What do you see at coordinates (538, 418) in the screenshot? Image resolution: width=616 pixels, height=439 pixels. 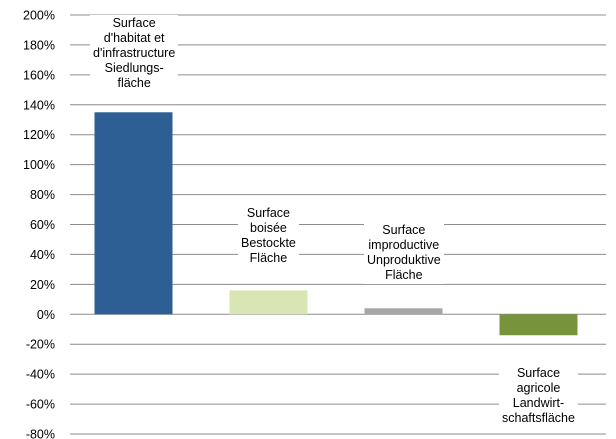 I see `category-label-line: schaftsfläche` at bounding box center [538, 418].